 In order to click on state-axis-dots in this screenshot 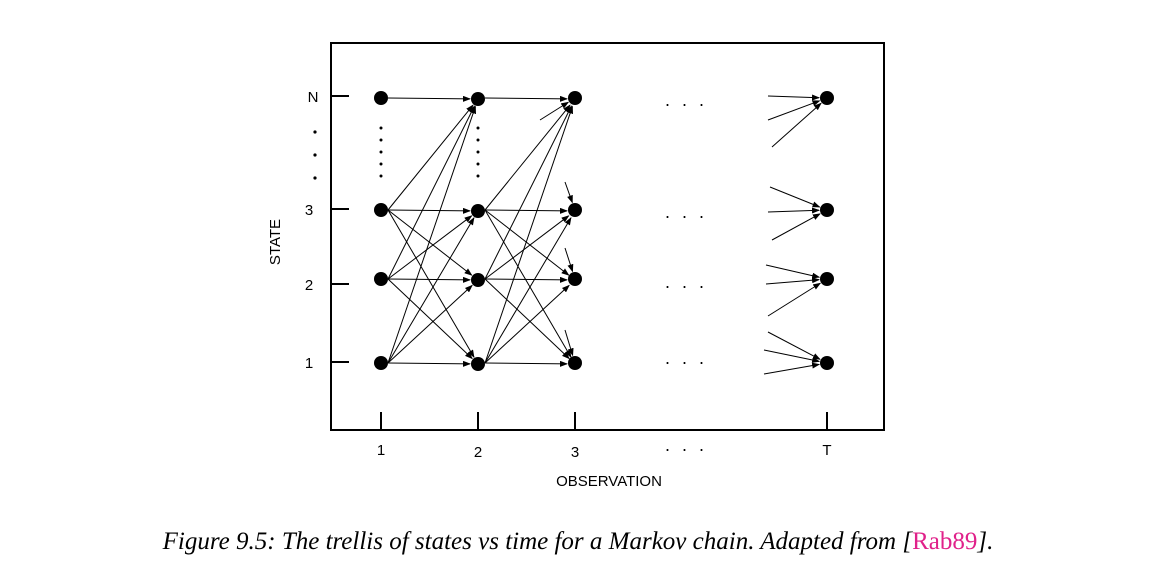, I will do `click(315, 155)`.